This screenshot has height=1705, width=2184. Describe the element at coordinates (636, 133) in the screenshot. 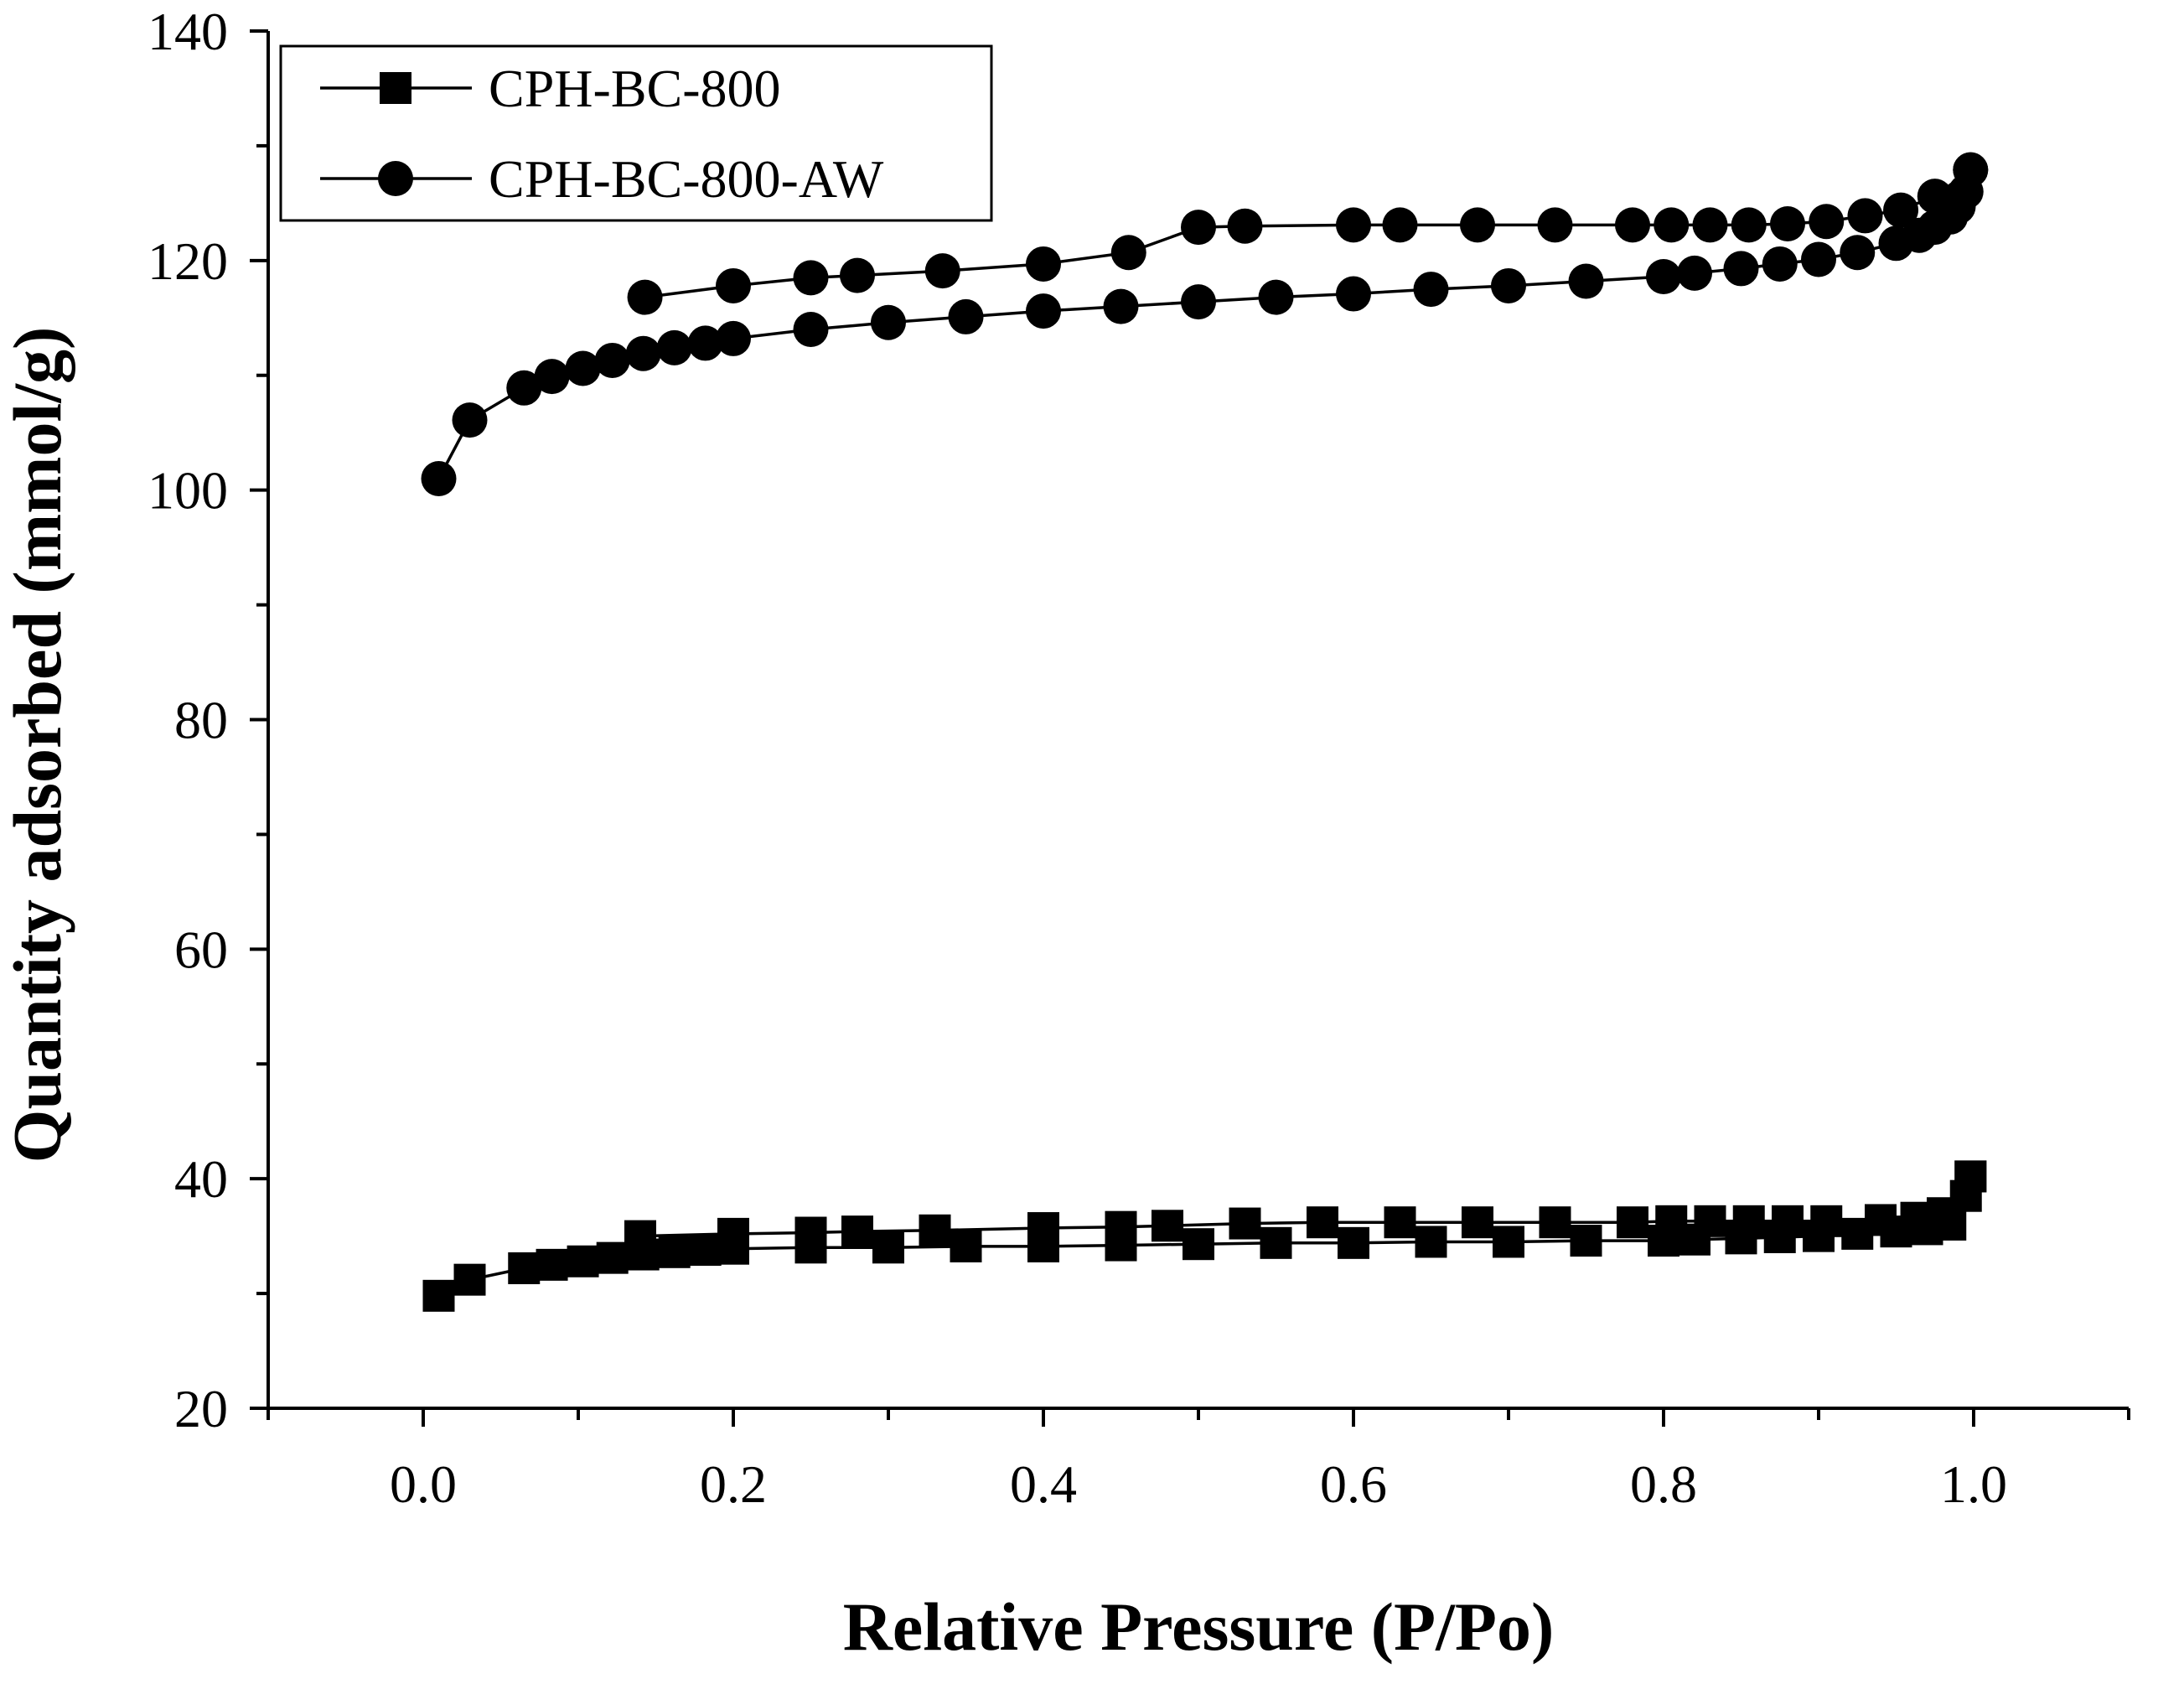

I see `legend: CPH-BC-800 CPH-BC-800-AW` at that location.